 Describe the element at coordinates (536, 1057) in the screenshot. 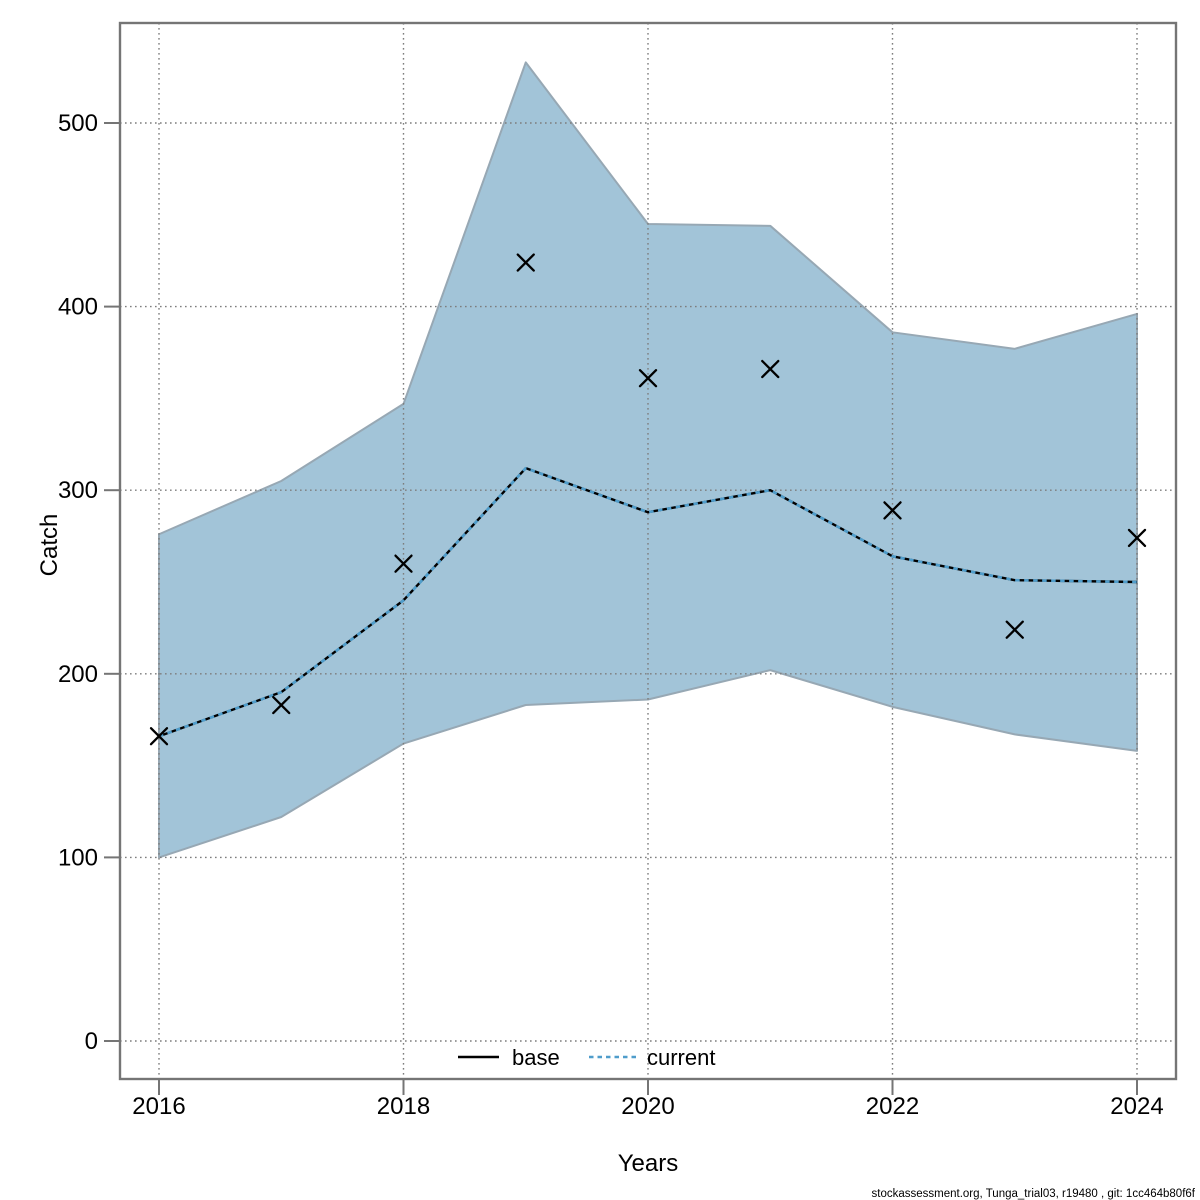

I see `legend-base-label: base` at that location.